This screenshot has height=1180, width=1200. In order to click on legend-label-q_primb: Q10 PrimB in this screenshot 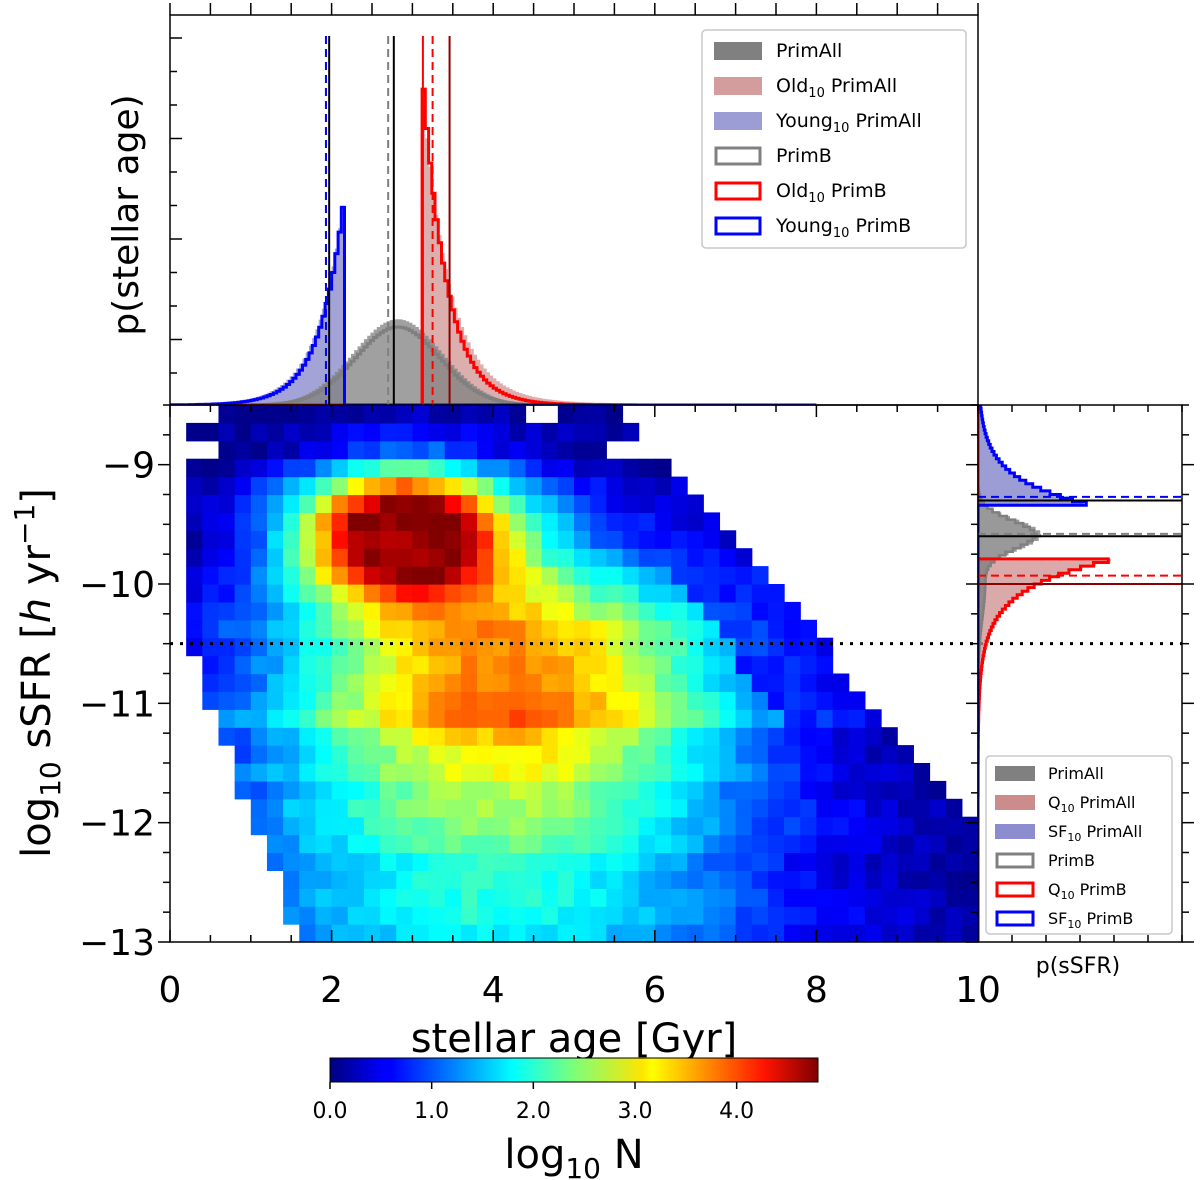, I will do `click(1087, 891)`.